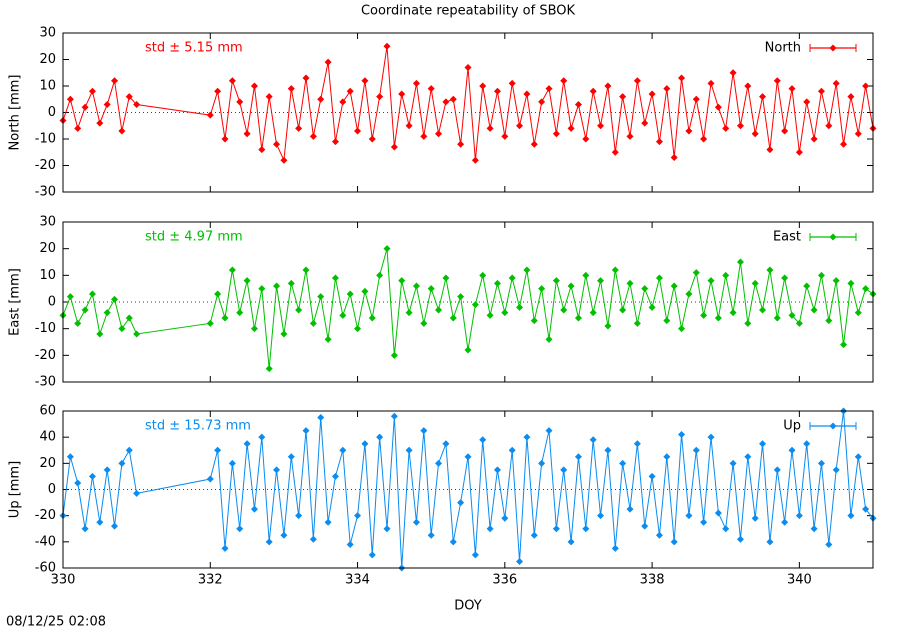  Describe the element at coordinates (45, 568) in the screenshot. I see `y-tick-label: -60` at that location.